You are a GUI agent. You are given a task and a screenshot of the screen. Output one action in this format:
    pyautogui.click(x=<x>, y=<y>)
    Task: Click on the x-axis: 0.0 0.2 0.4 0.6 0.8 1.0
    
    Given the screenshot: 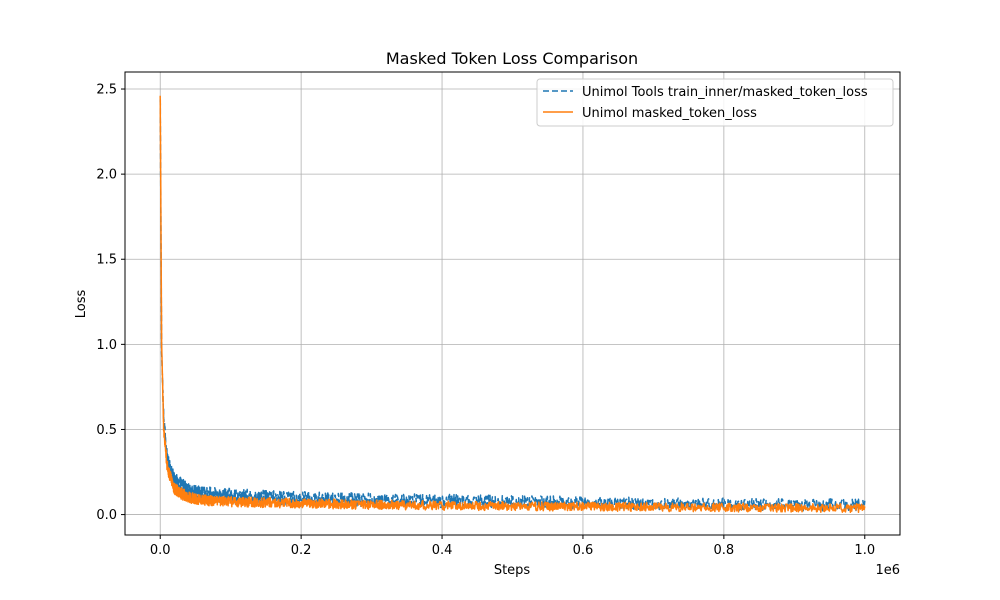 What is the action you would take?
    pyautogui.click(x=512, y=546)
    